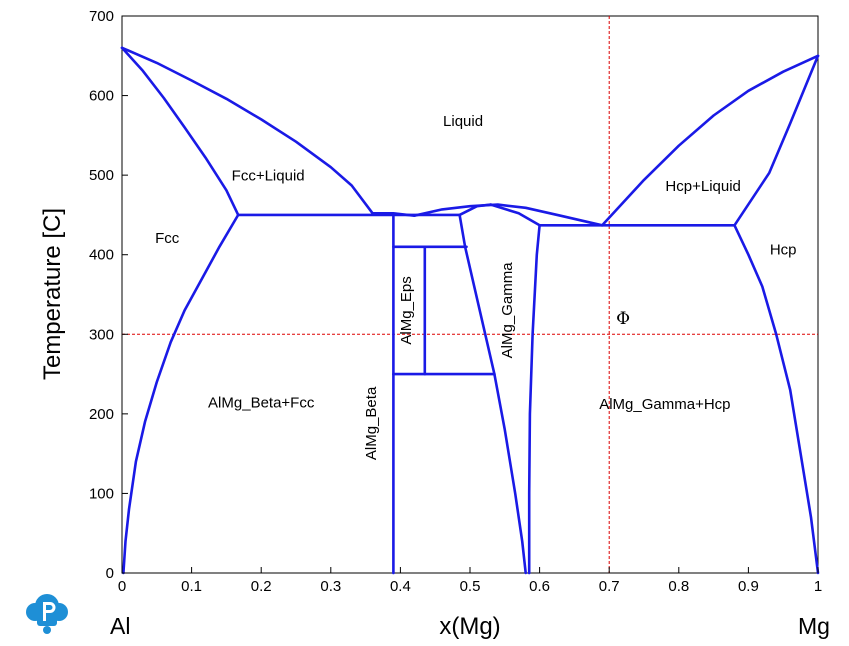  I want to click on x-tick-label: 0.8, so click(678, 586).